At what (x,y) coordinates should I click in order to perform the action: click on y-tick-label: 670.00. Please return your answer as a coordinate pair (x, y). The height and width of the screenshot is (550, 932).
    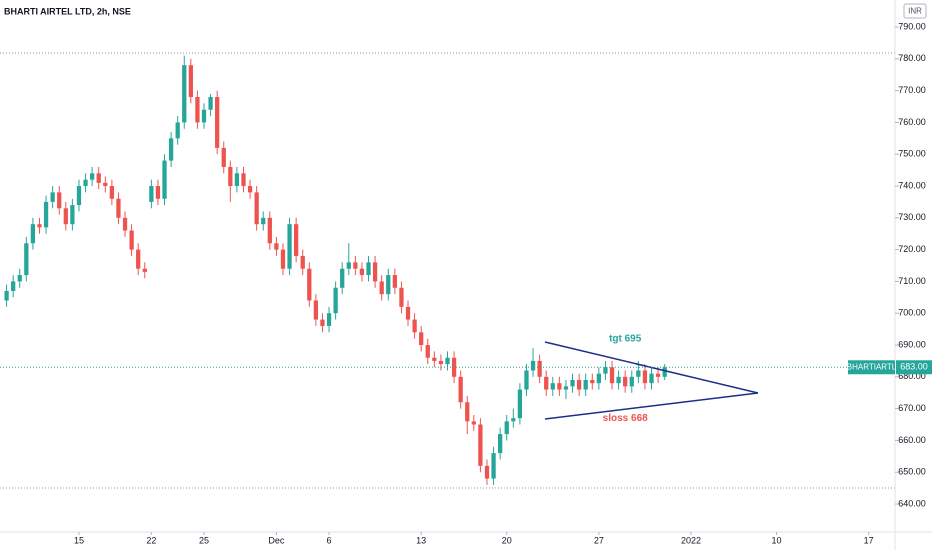
    Looking at the image, I should click on (912, 408).